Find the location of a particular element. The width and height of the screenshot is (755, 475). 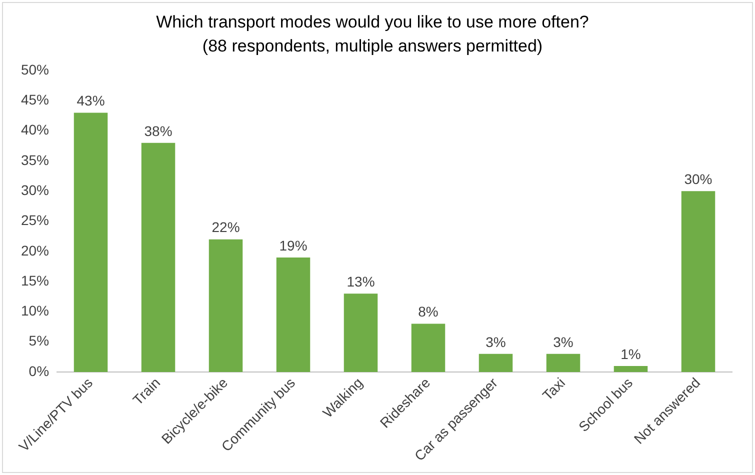

y-tick-label: 50% is located at coordinates (35, 69).